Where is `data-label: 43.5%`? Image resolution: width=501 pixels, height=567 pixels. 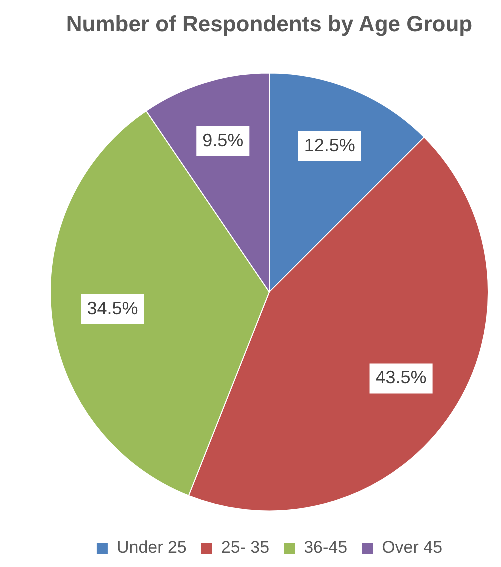
data-label: 43.5% is located at coordinates (401, 378).